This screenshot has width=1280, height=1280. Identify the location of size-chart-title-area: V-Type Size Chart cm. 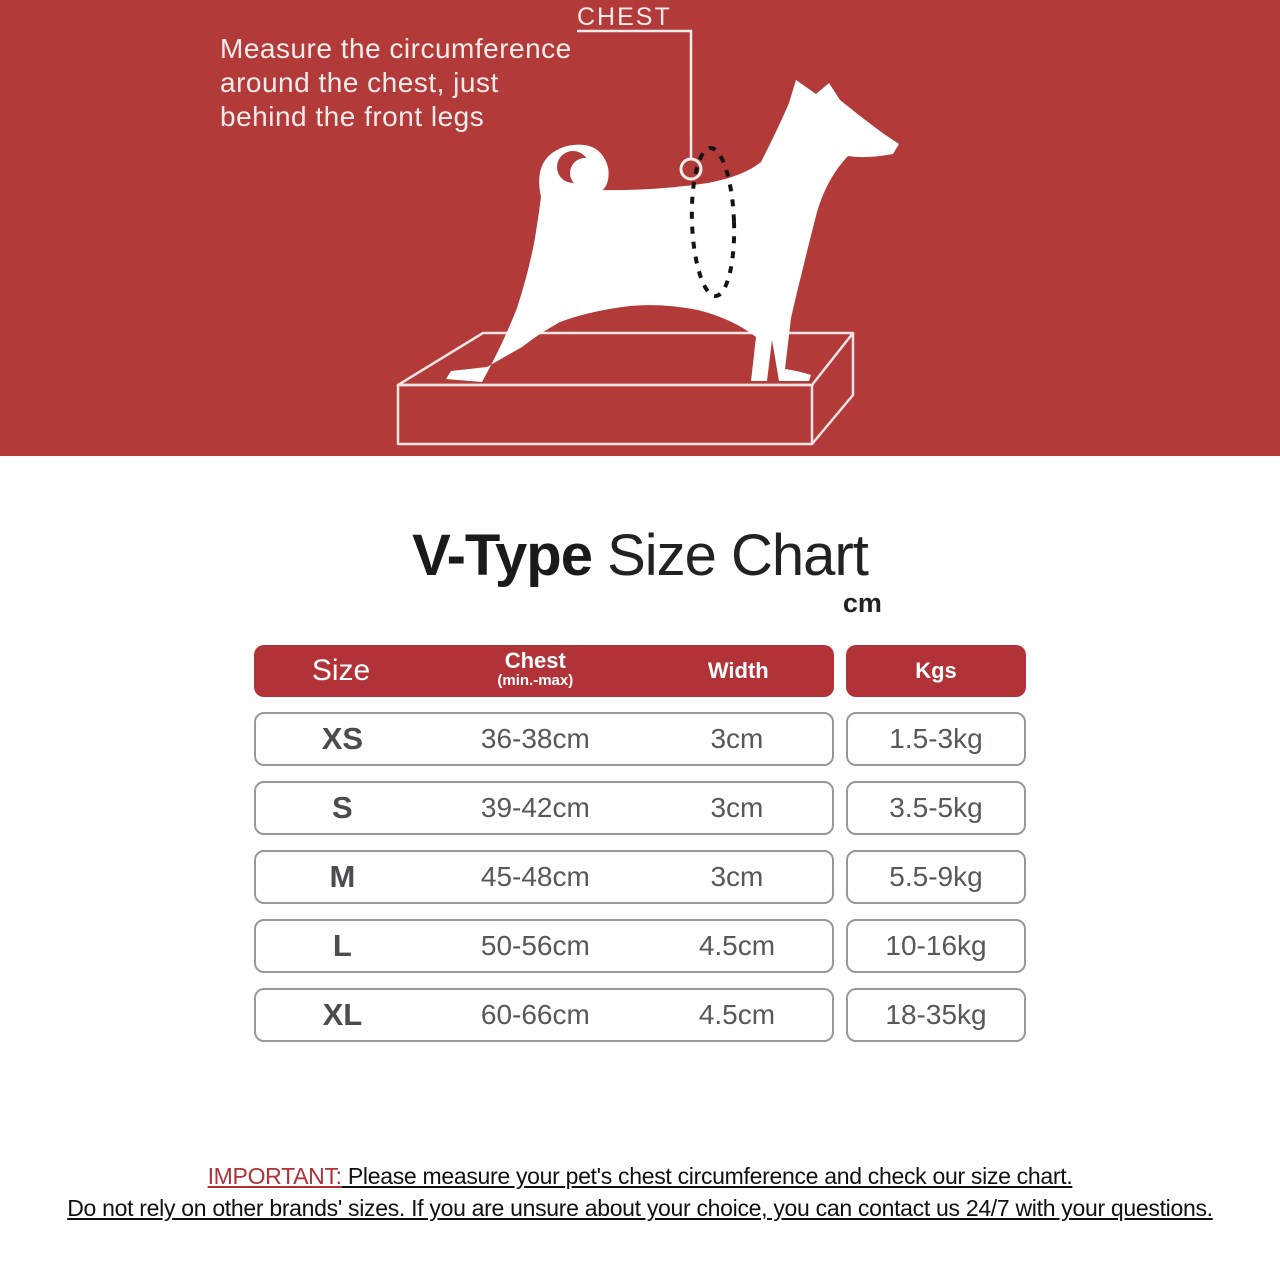
(640, 570).